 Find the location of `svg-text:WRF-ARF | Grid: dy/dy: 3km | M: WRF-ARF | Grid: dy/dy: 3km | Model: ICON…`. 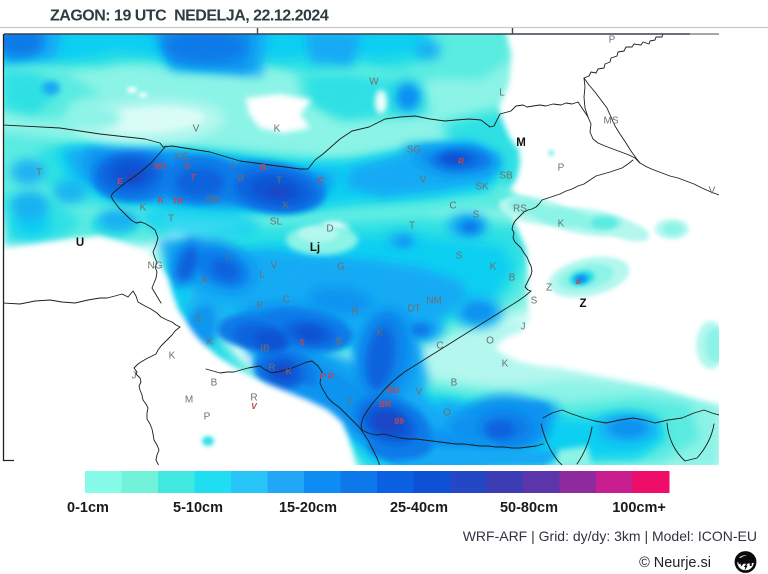

svg-text:WRF-ARF | Grid: dy/dy: 3km | M: WRF-ARF | Grid: dy/dy: 3km | Model: ICON… is located at coordinates (610, 536).